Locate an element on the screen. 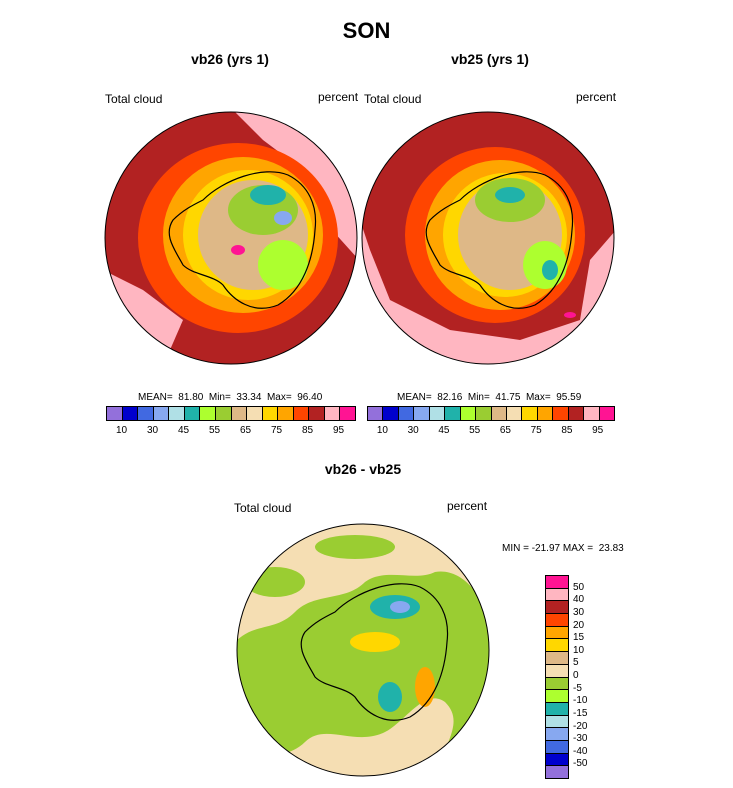 This screenshot has height=788, width=733. panel-right-units-label: percent is located at coordinates (596, 97).